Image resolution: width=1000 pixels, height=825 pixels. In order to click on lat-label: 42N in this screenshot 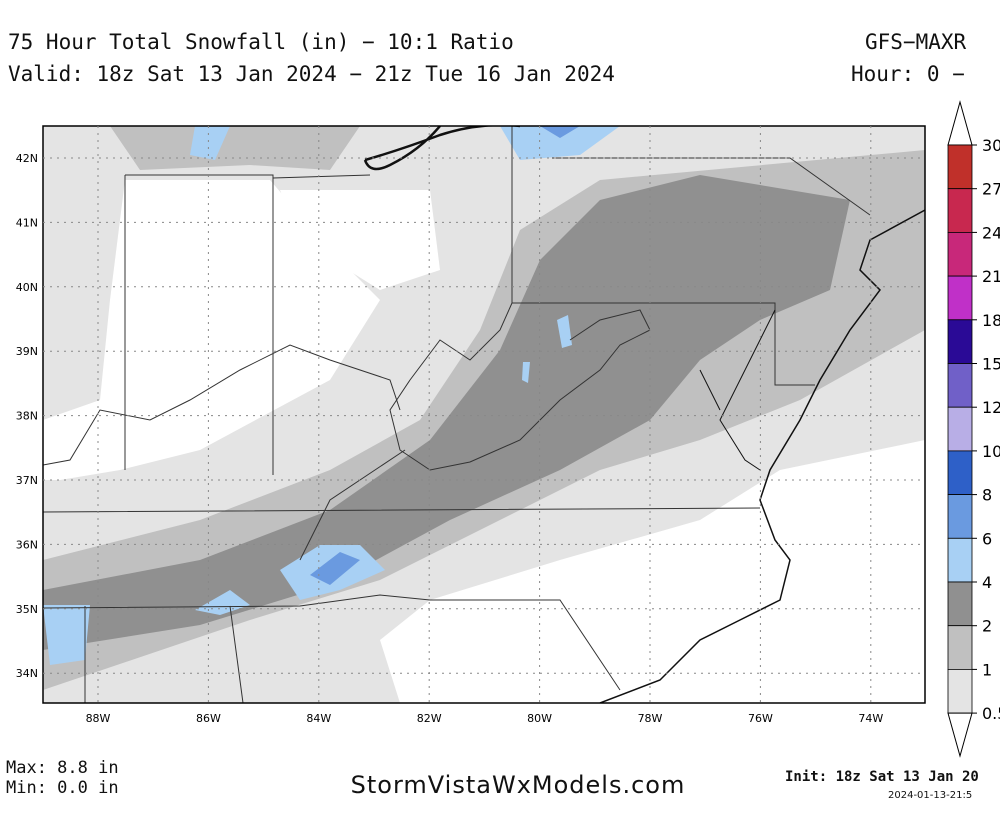, I will do `click(27, 158)`.